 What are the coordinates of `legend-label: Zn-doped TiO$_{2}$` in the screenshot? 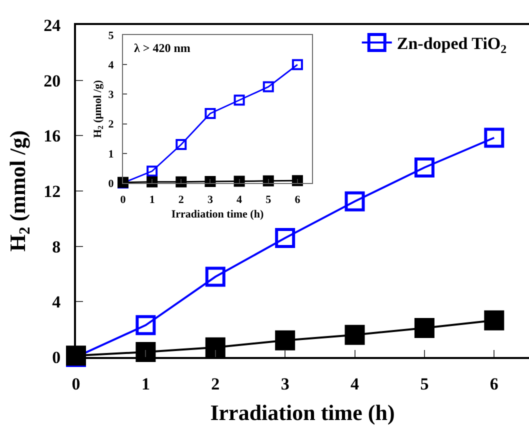 It's located at (451, 45).